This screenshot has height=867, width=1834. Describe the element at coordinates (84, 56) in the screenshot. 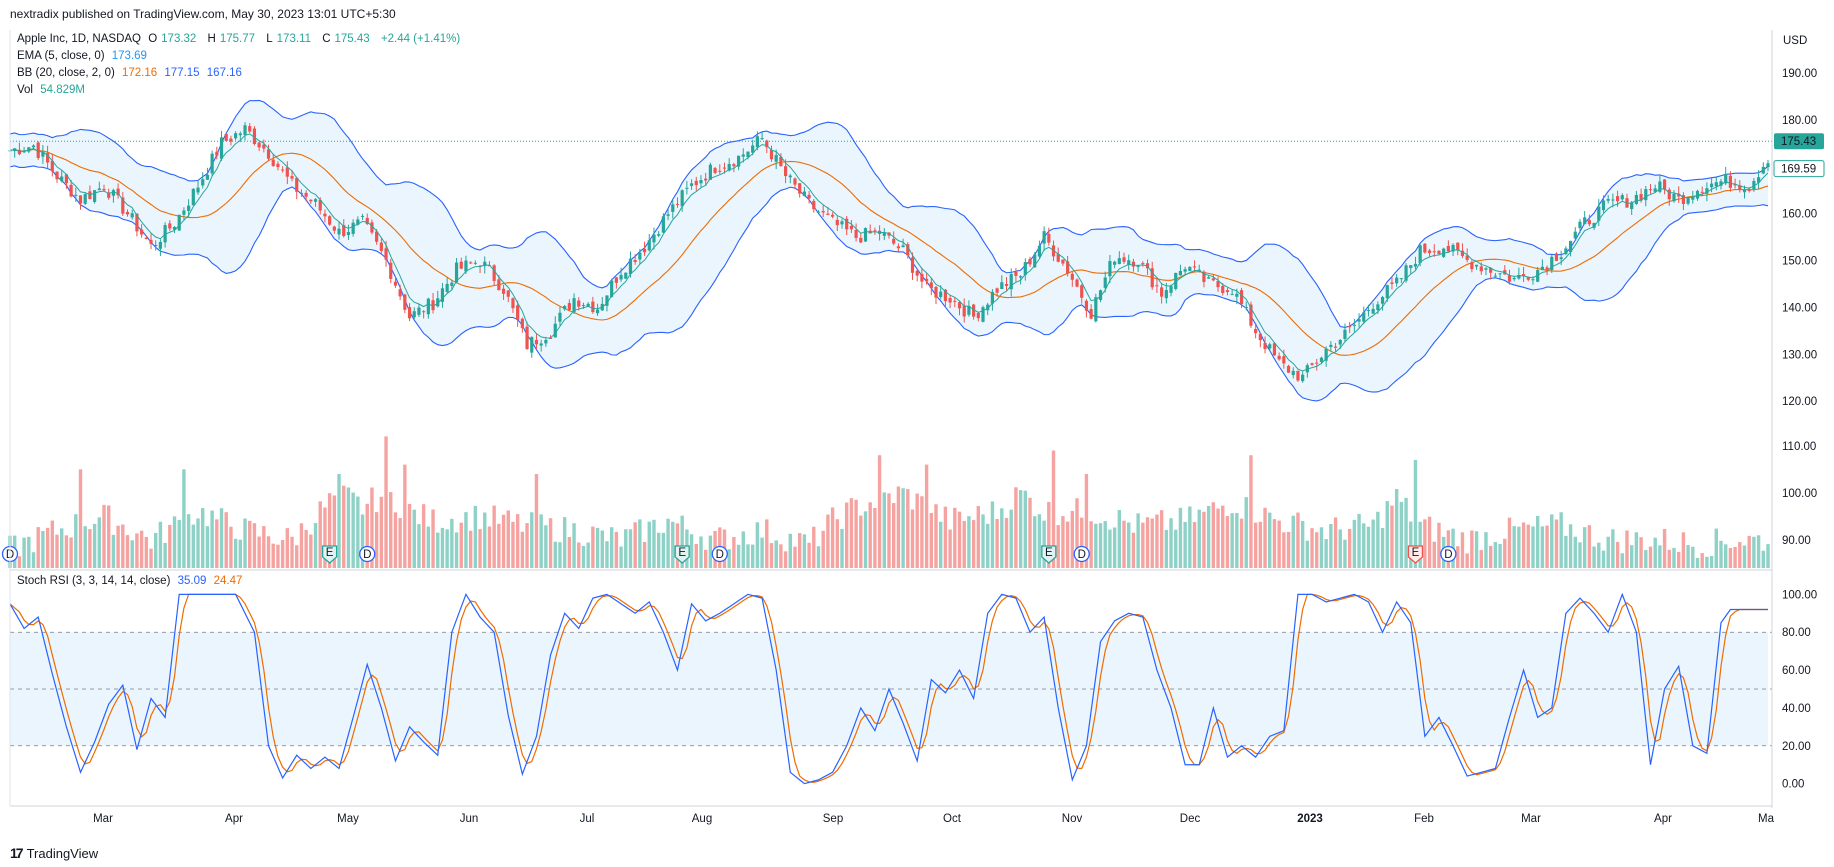

I see `ema-legend: EMA (5, close, 0) 173.69` at that location.